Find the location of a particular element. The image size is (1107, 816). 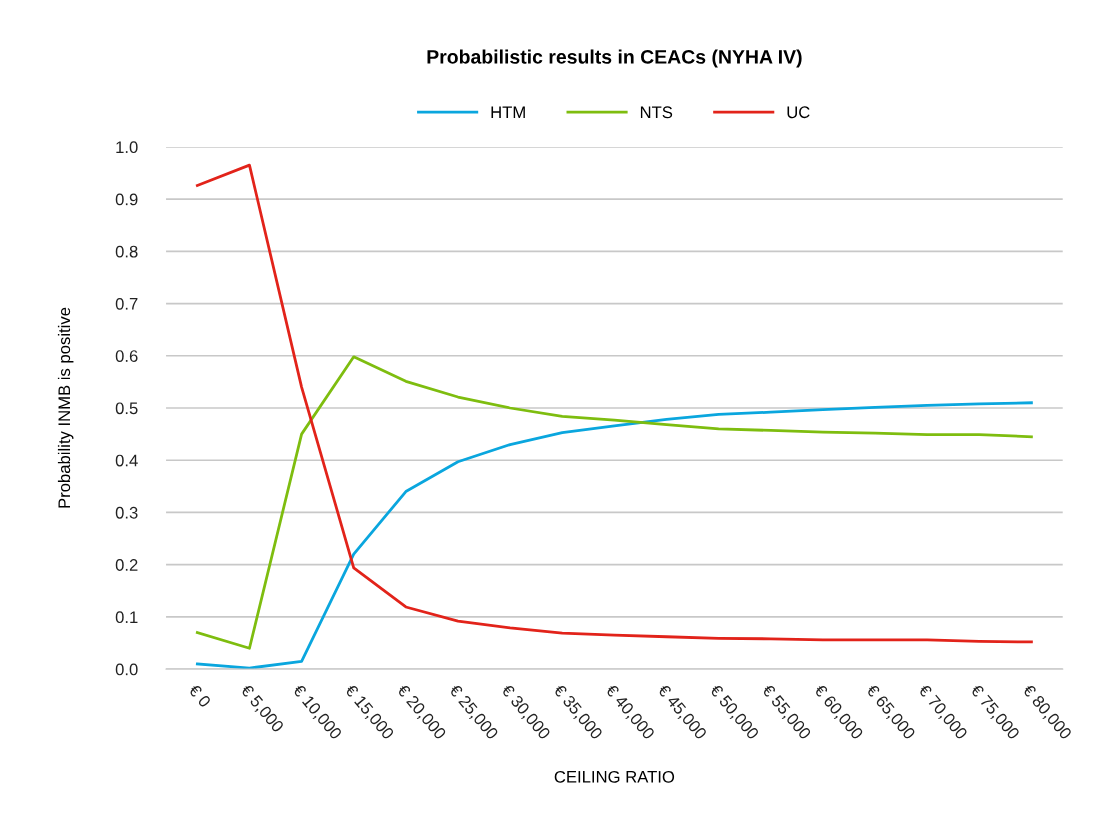

y-tick-label: 0.7 is located at coordinates (126, 303).